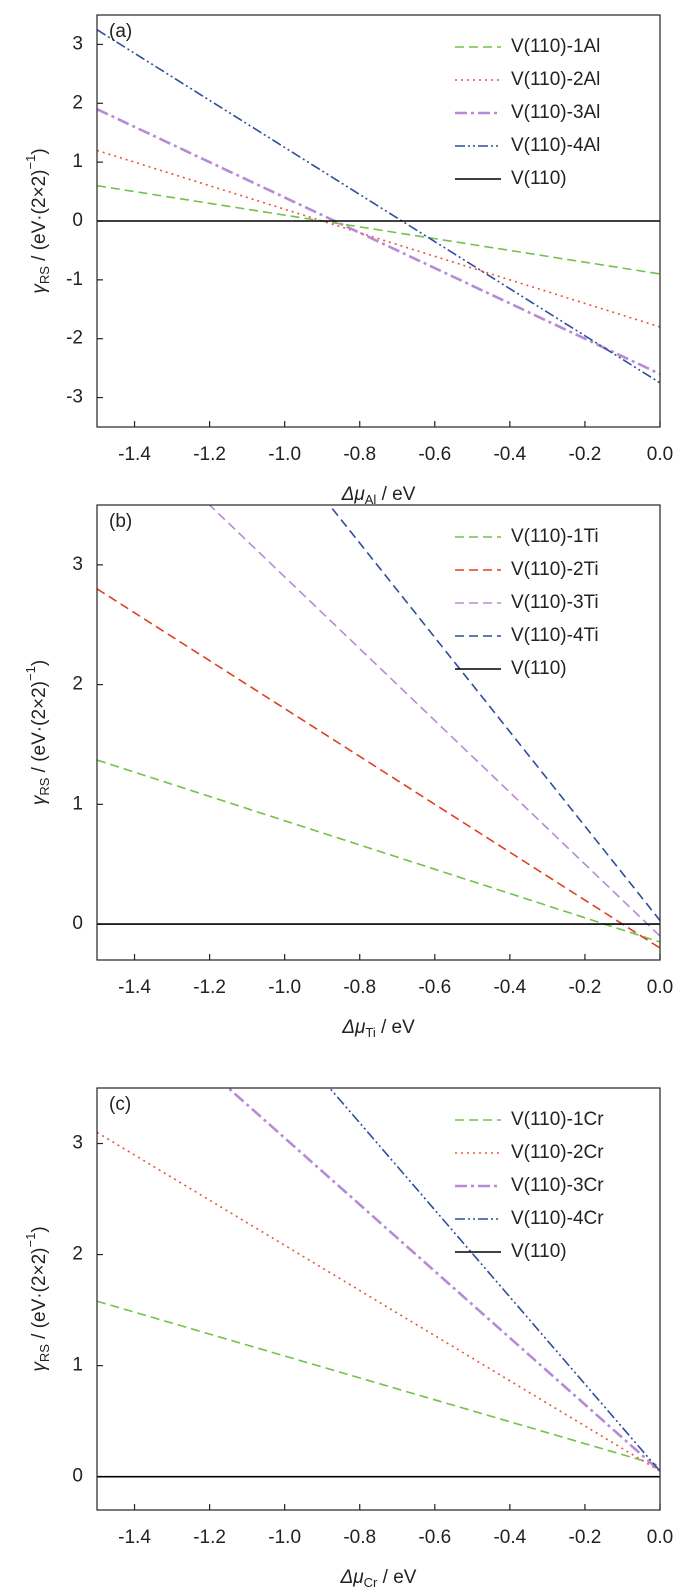 The image size is (700, 1596). What do you see at coordinates (74, 338) in the screenshot?
I see `y-tick-label: -2` at bounding box center [74, 338].